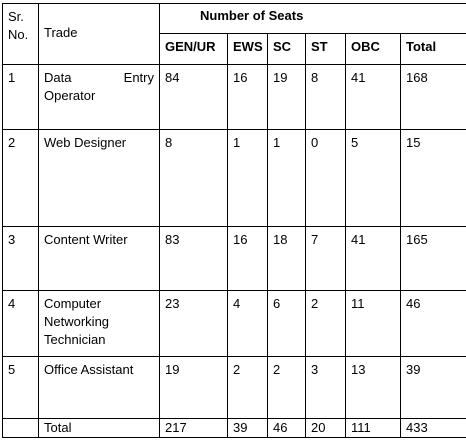 The height and width of the screenshot is (445, 466). What do you see at coordinates (20, 428) in the screenshot?
I see `sr-cell-empty` at bounding box center [20, 428].